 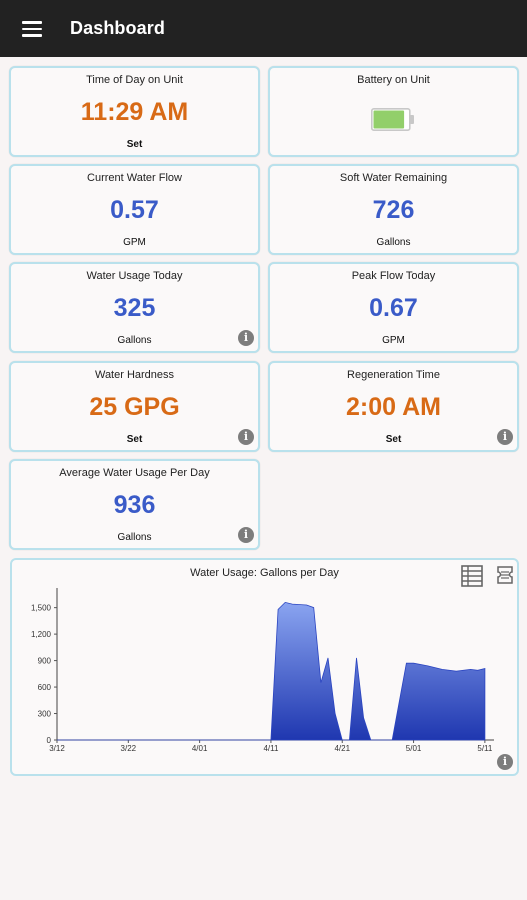 I want to click on regeneration-set-button: Set, so click(x=393, y=439).